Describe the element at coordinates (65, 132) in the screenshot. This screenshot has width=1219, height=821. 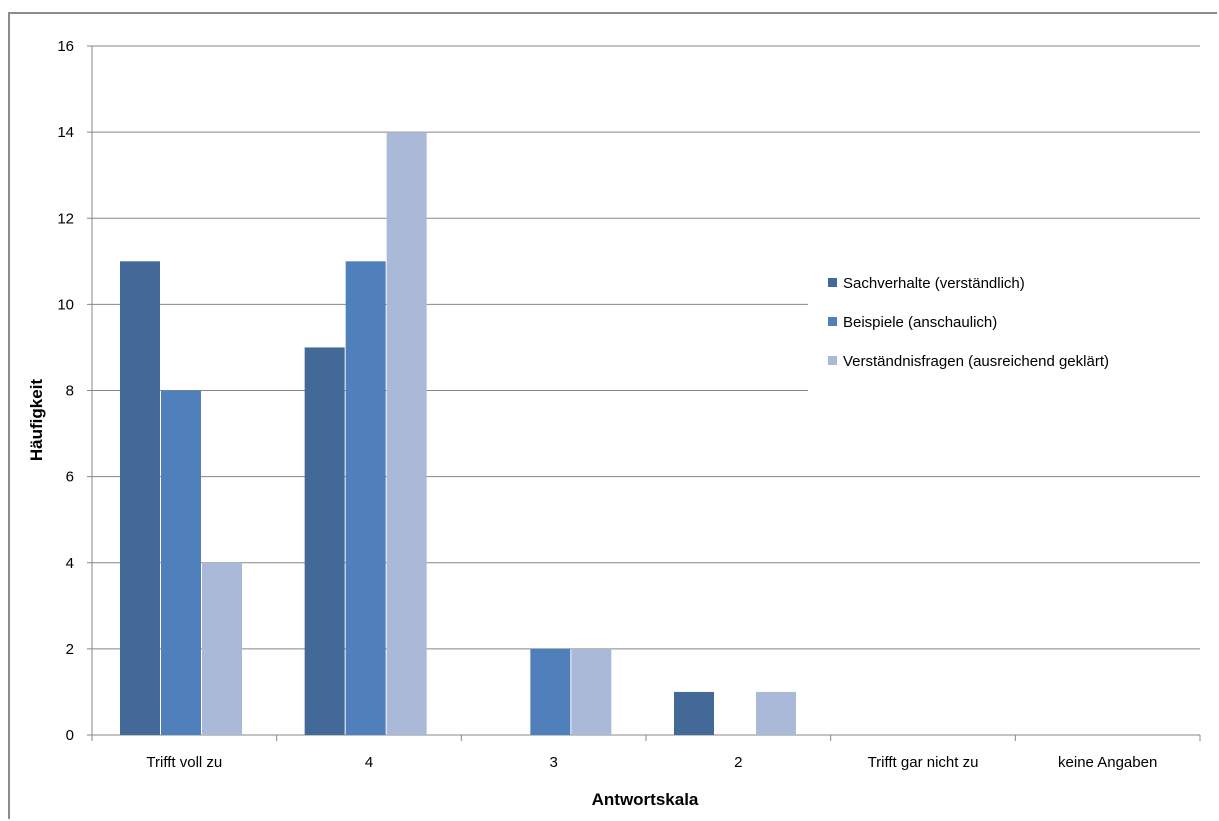
I see `y-tick-label: 14` at that location.